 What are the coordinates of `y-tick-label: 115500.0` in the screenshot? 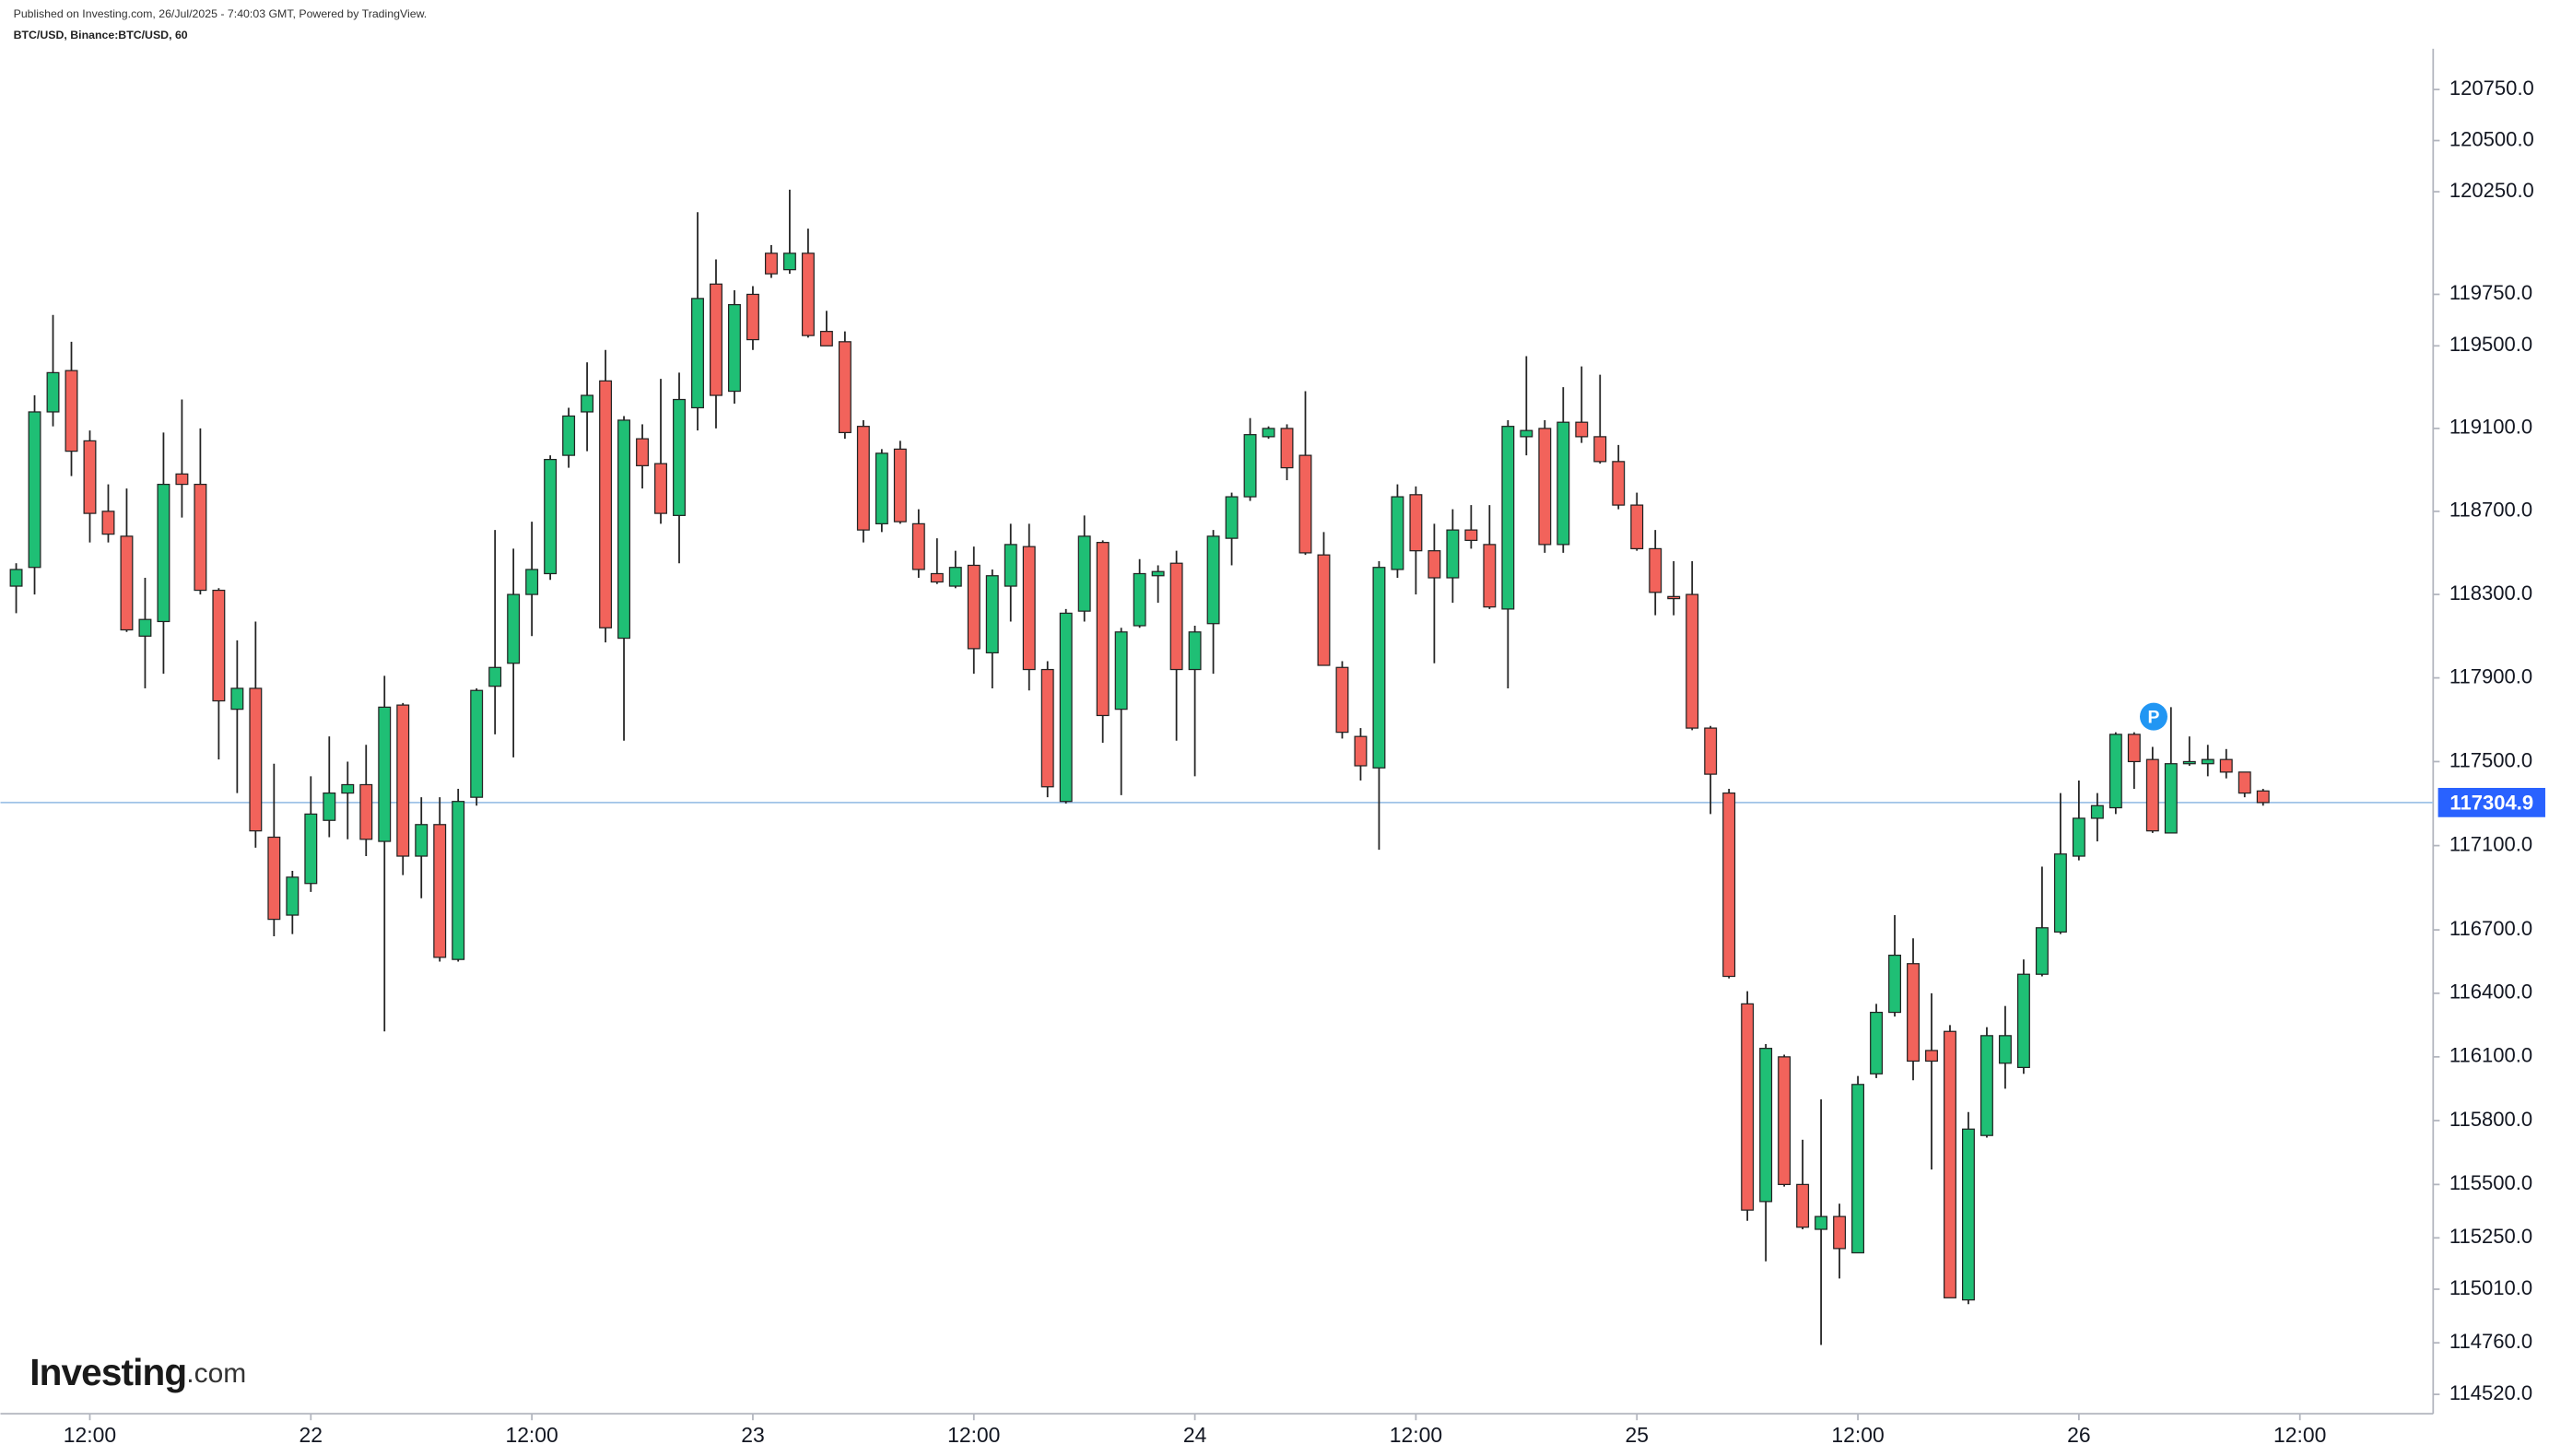 It's located at (2490, 1182).